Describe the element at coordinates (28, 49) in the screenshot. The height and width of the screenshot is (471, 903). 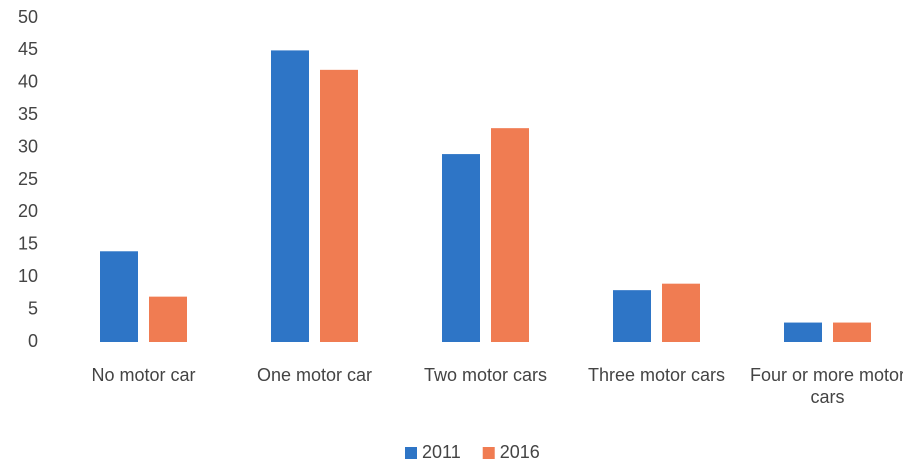
I see `y-tick-label: 45` at that location.